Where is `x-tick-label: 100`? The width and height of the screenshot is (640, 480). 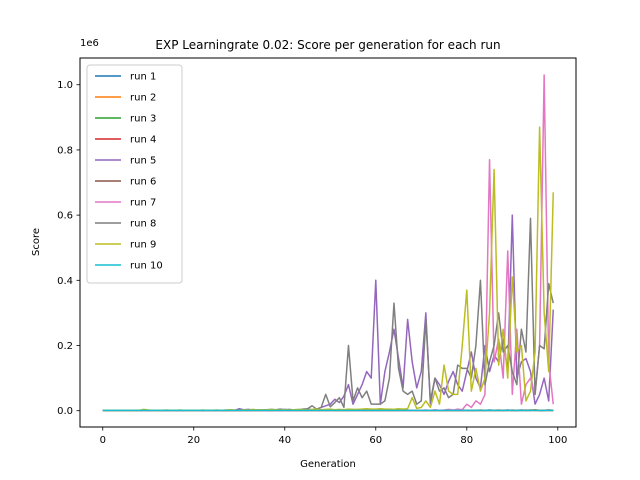 x-tick-label: 100 is located at coordinates (557, 440).